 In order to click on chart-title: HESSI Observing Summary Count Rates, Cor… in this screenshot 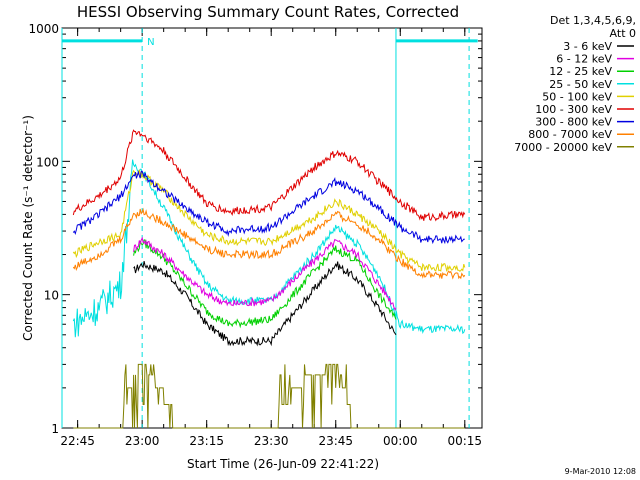, I will do `click(268, 12)`.